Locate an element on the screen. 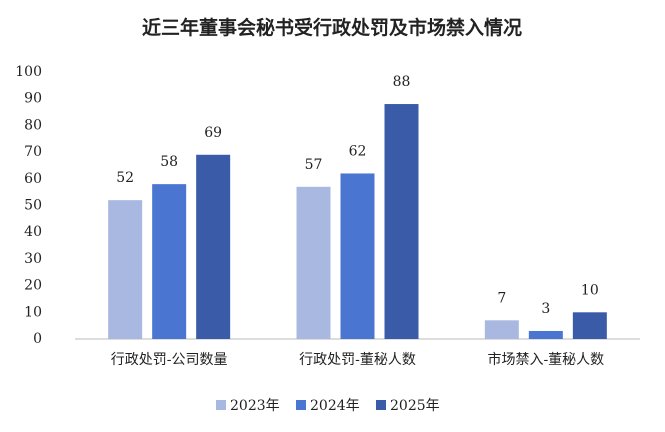 The width and height of the screenshot is (665, 432). data-label: 52 is located at coordinates (125, 178).